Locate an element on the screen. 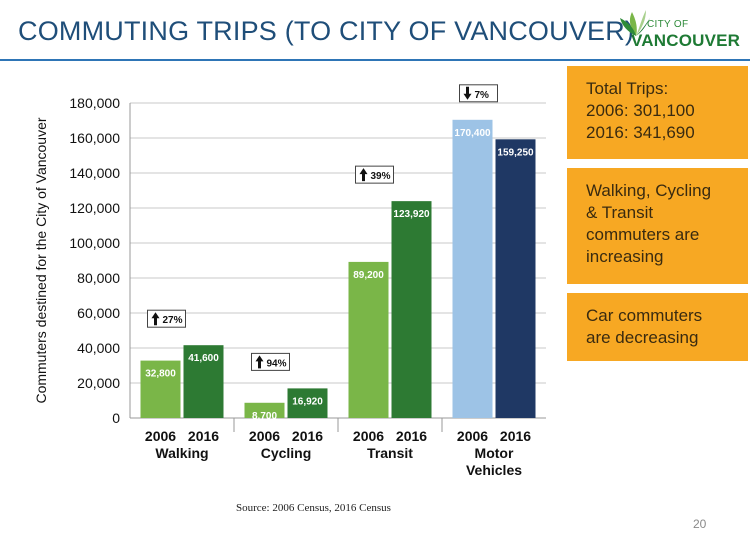  source-note: Source: 2006 Census, 2016 Census is located at coordinates (313, 508).